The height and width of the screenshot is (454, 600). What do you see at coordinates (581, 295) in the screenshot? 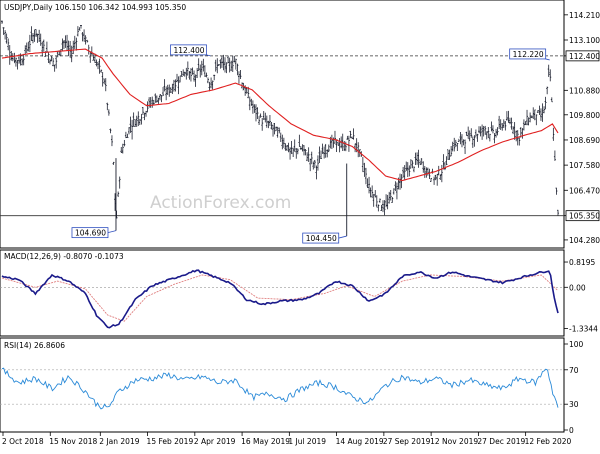
I see `macd-axis: 0.8195 0.00 -1.3344` at bounding box center [581, 295].